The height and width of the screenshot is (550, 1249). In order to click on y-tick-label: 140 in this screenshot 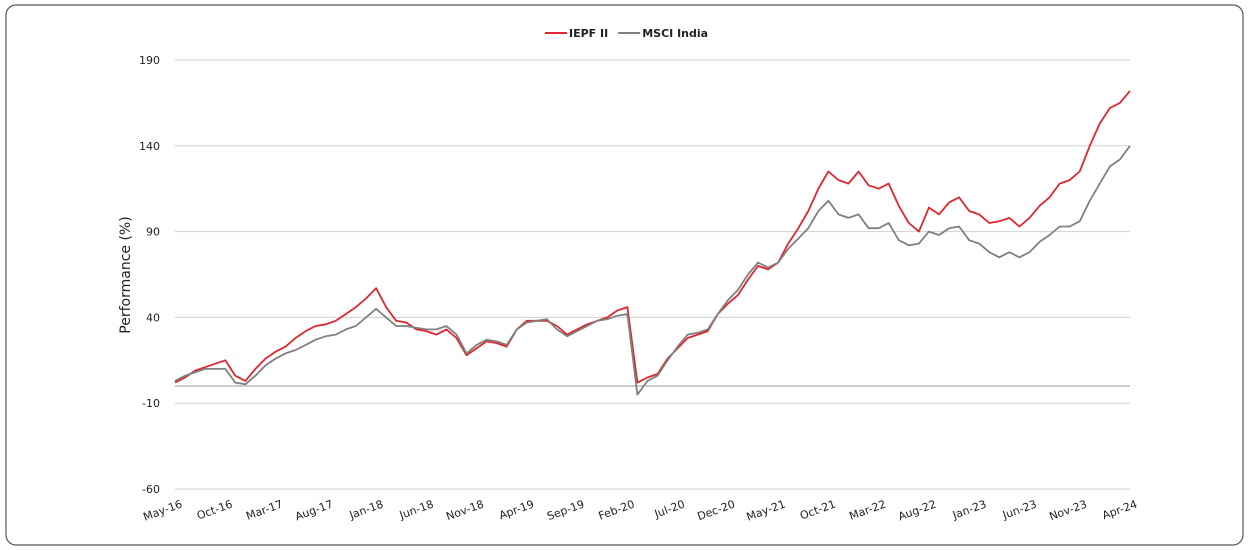, I will do `click(149, 146)`.